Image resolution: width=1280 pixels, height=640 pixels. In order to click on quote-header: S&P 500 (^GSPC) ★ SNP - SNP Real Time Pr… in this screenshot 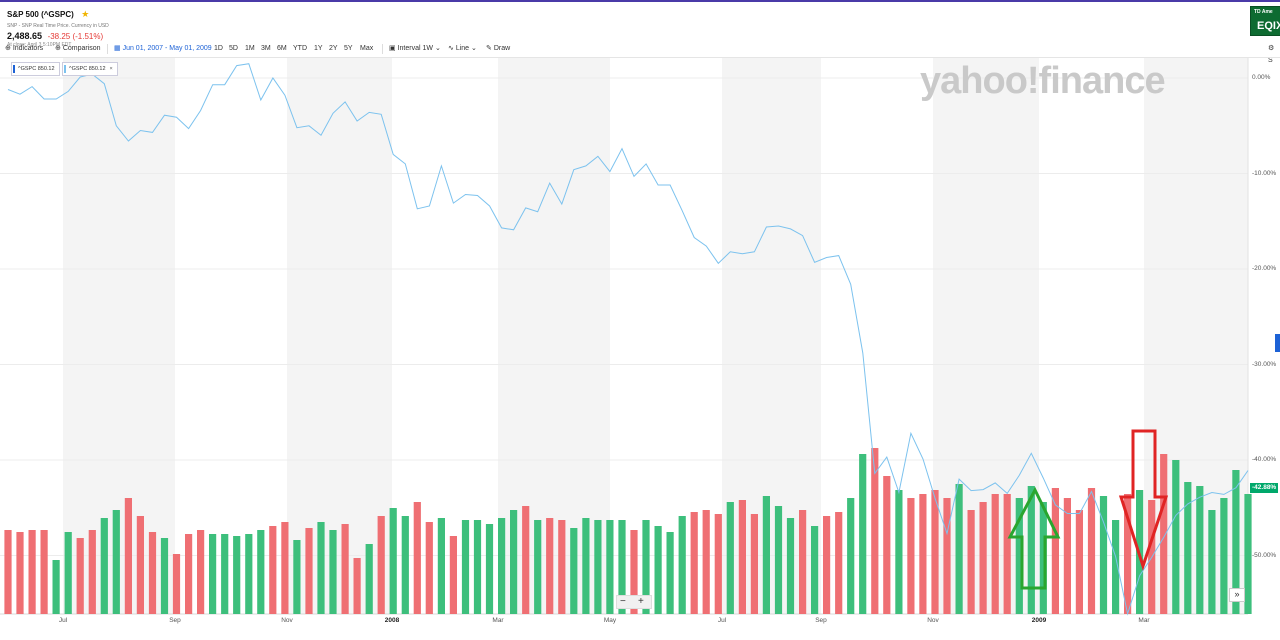, I will do `click(58, 26)`.